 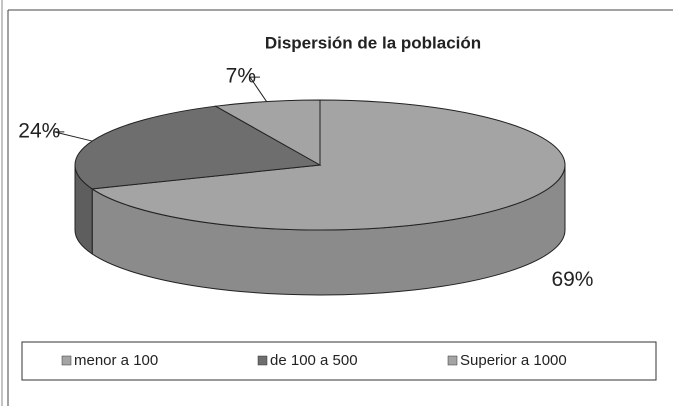 What do you see at coordinates (373, 42) in the screenshot?
I see `chart-title: Dispersión de la población` at bounding box center [373, 42].